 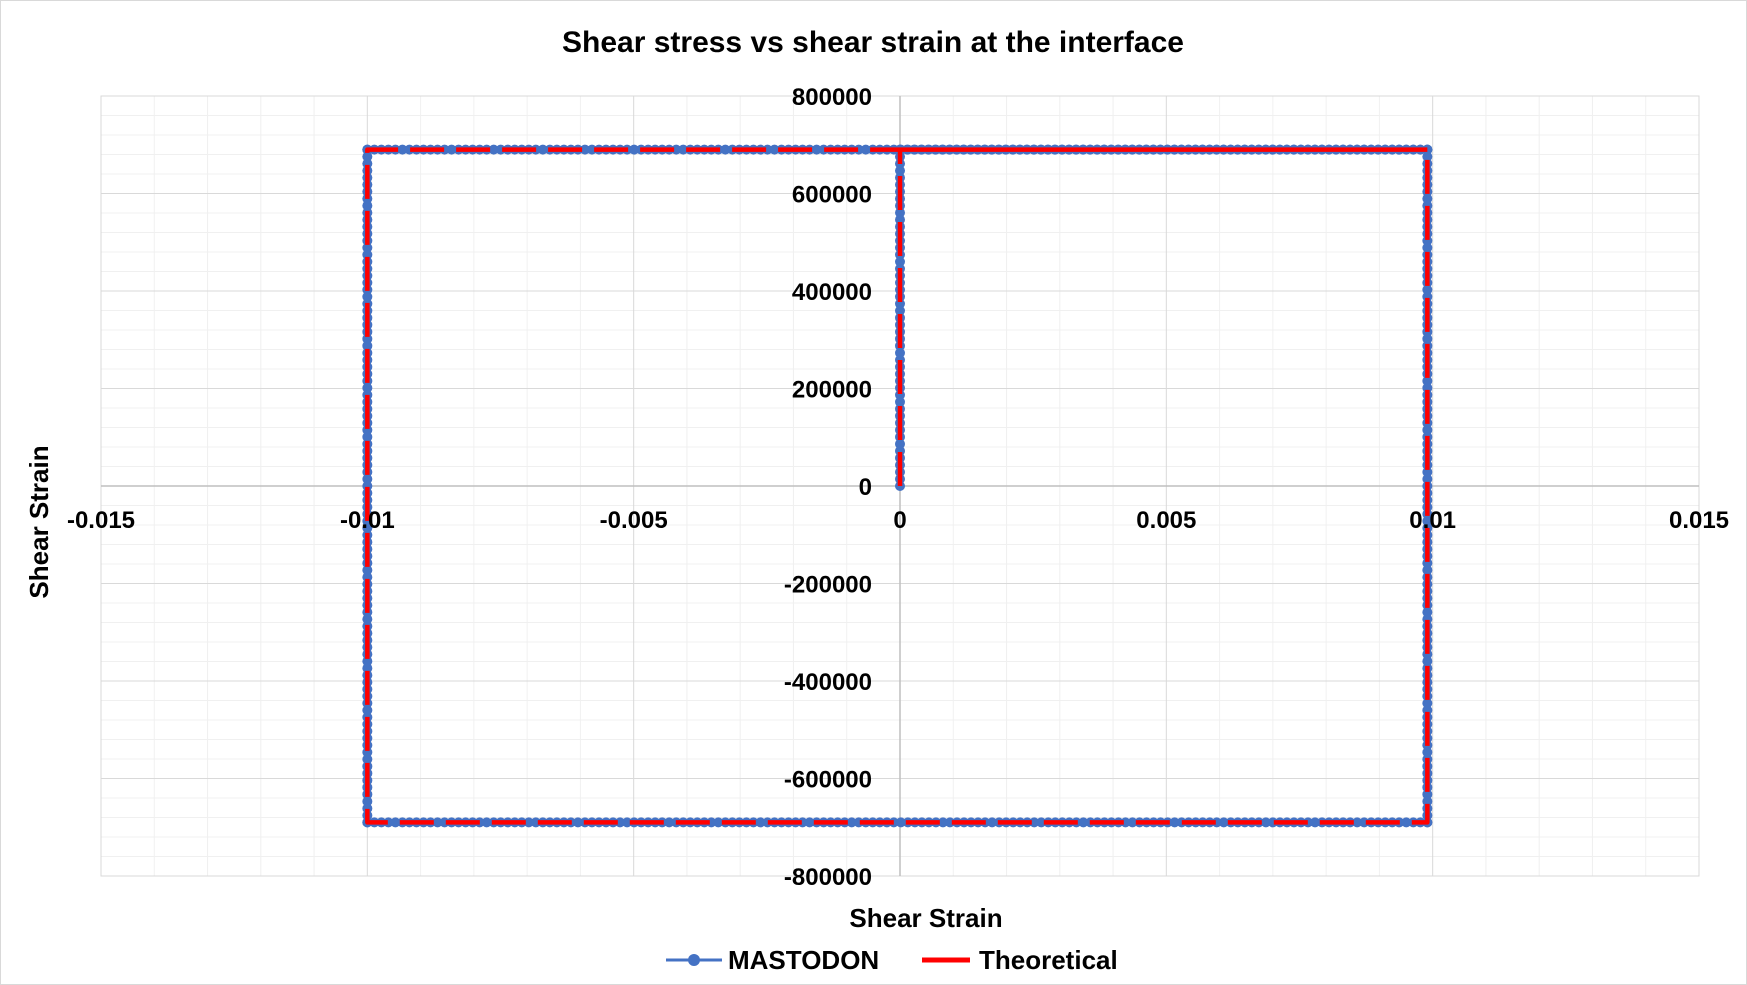 What do you see at coordinates (694, 960) in the screenshot?
I see `legend-mastodon-marker` at bounding box center [694, 960].